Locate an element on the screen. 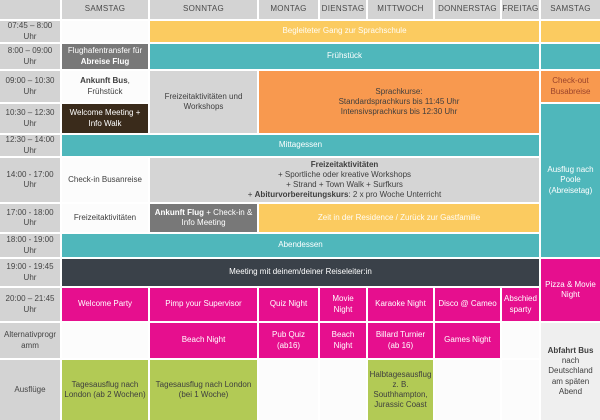  cell-fruehstueck: Frühstück is located at coordinates (344, 56).